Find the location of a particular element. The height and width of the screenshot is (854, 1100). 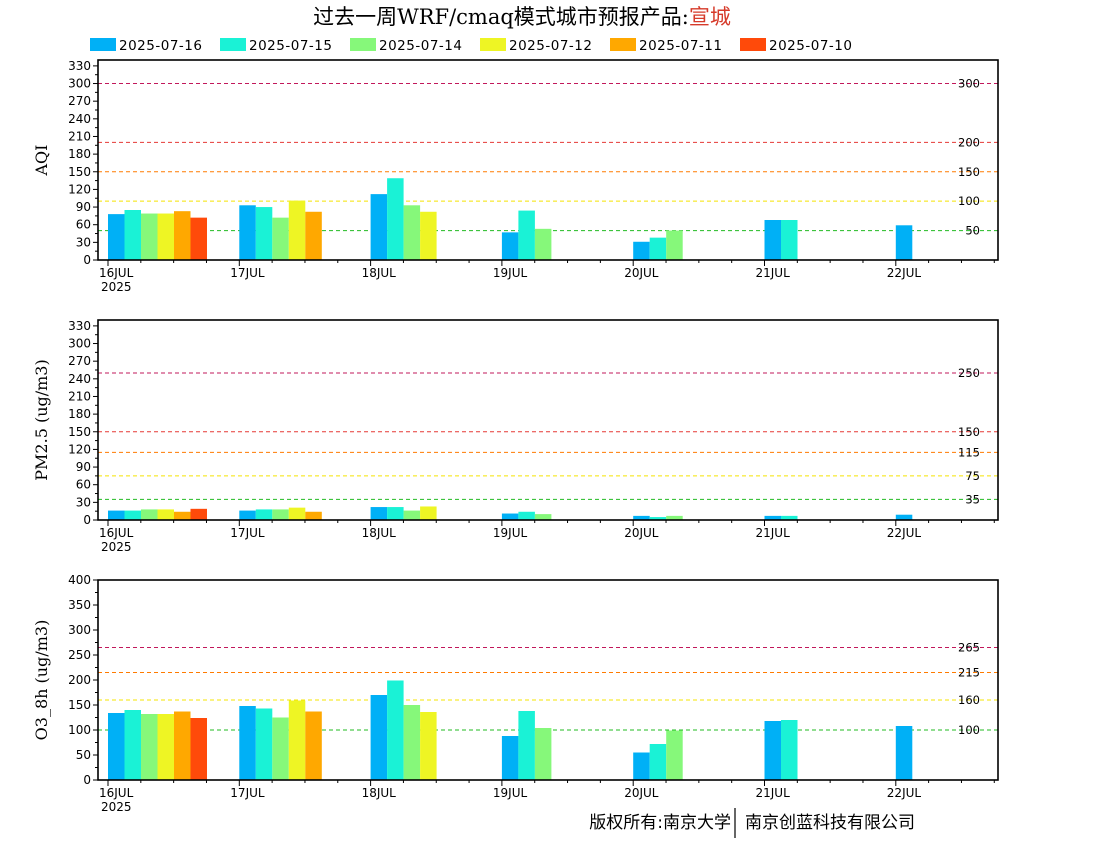

x-year-label: 2025 is located at coordinates (116, 807).